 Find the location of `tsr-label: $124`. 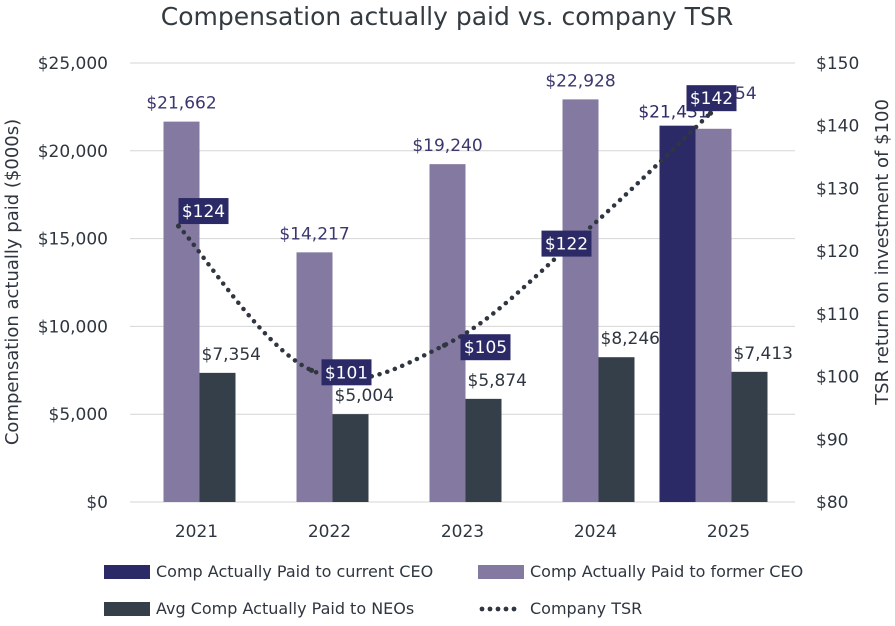

tsr-label: $124 is located at coordinates (203, 211).